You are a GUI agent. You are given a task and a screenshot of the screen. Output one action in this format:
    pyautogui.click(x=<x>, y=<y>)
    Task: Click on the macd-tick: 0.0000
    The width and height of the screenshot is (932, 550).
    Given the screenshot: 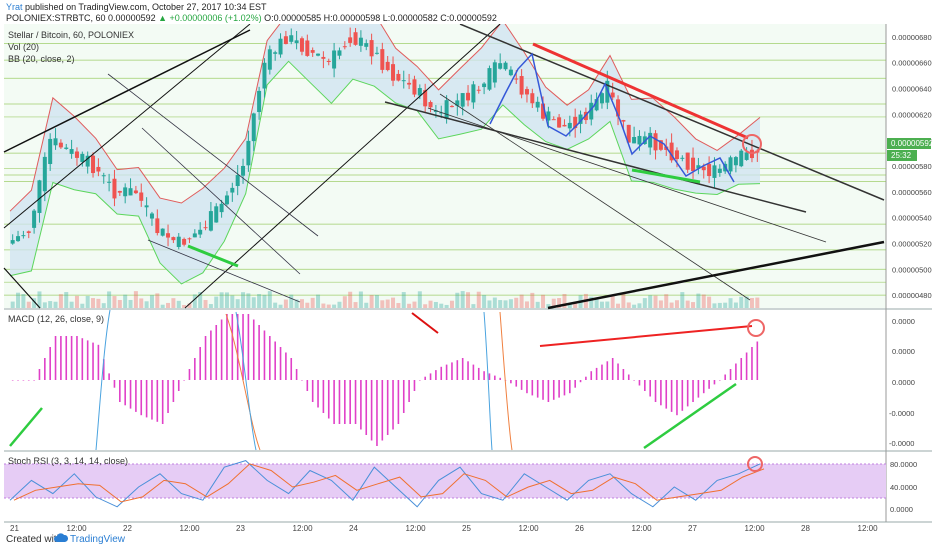 What is the action you would take?
    pyautogui.click(x=903, y=382)
    